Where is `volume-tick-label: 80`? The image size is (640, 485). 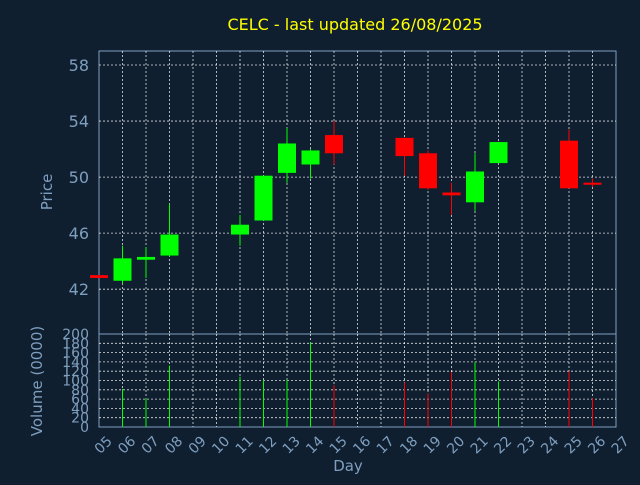
volume-tick-label: 80 is located at coordinates (80, 391).